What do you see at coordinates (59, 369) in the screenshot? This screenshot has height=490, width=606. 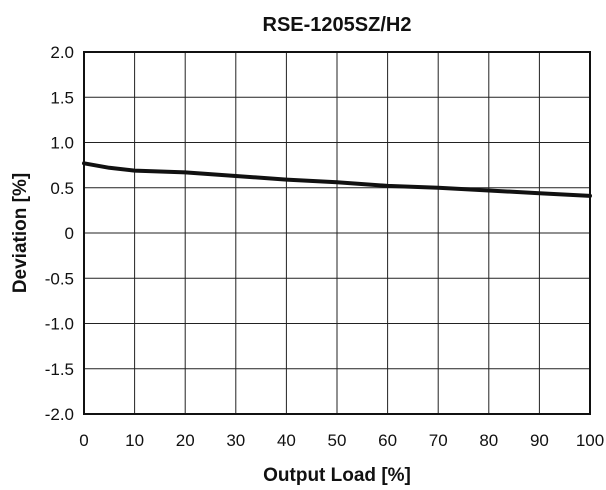 I see `y-tick-label: -1.5` at bounding box center [59, 369].